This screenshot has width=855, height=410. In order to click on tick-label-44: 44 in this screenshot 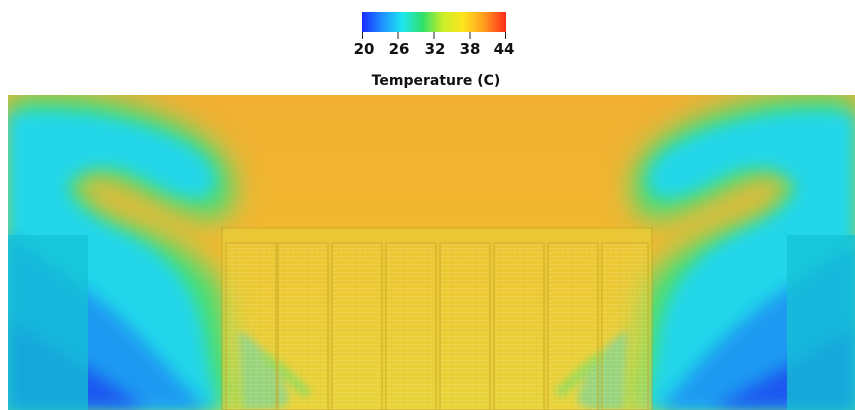, I will do `click(504, 49)`.